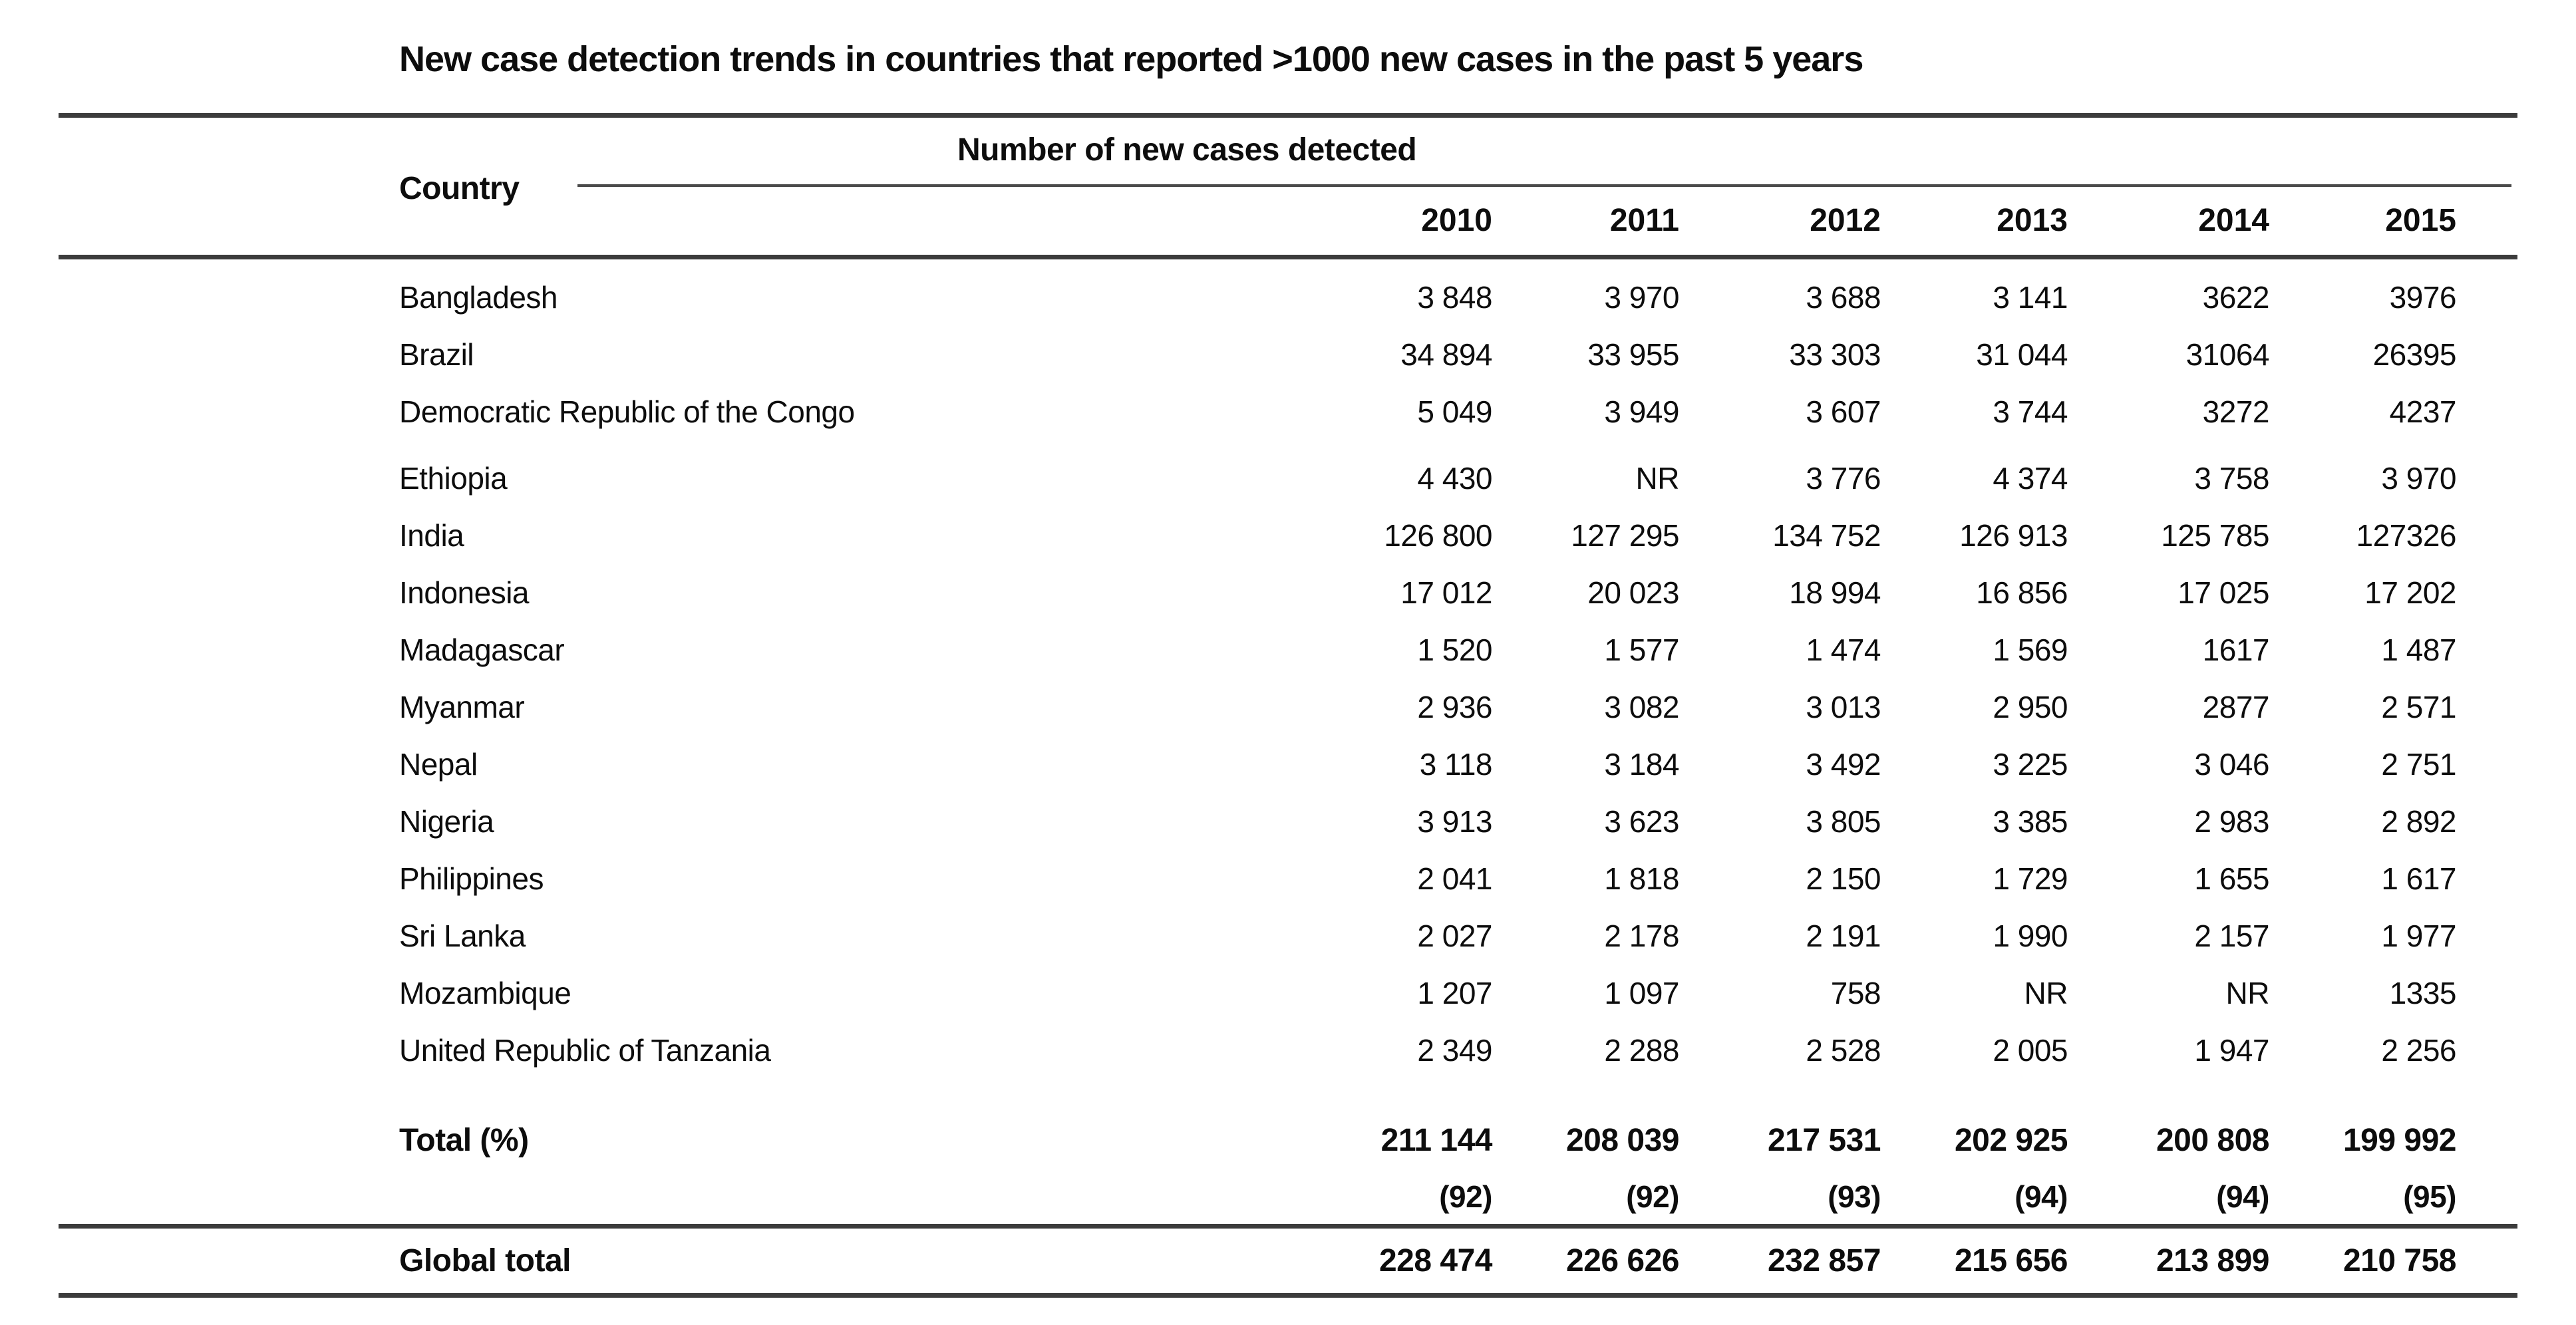 The width and height of the screenshot is (2576, 1325). Describe the element at coordinates (459, 189) in the screenshot. I see `country-column-header: Country` at that location.